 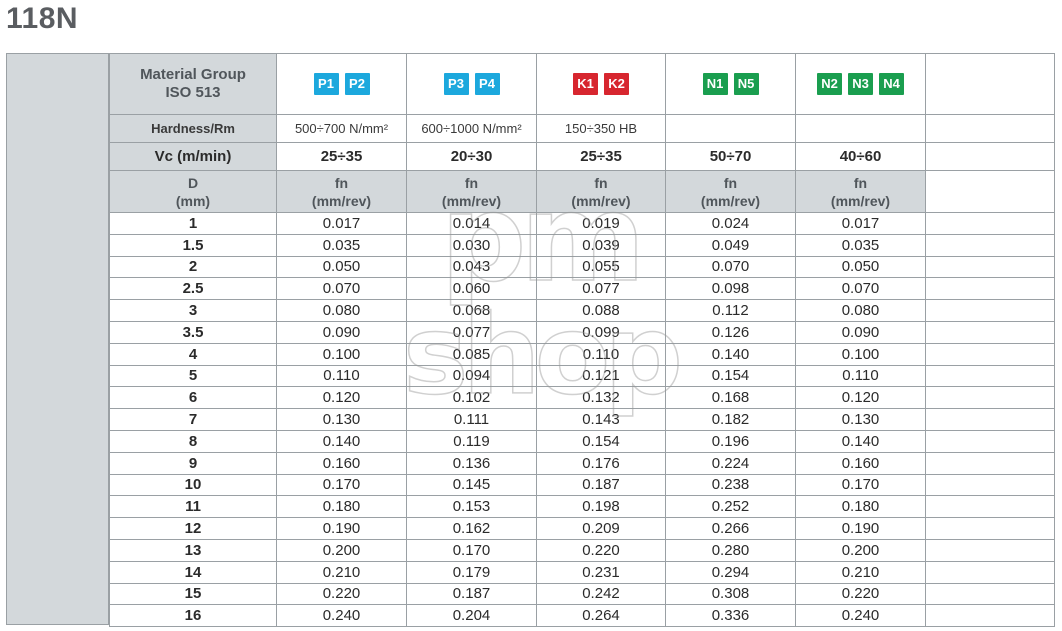 I want to click on diameter-cell: 3.5, so click(x=193, y=332).